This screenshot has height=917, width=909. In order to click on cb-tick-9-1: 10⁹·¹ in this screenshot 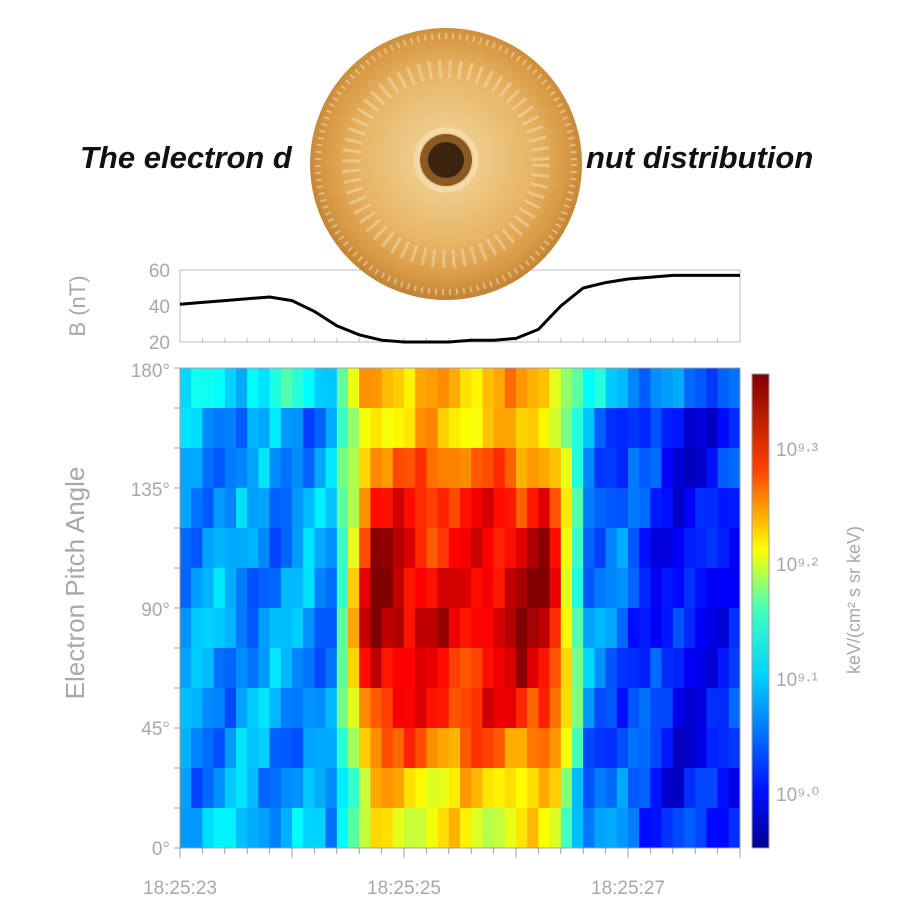, I will do `click(797, 680)`.